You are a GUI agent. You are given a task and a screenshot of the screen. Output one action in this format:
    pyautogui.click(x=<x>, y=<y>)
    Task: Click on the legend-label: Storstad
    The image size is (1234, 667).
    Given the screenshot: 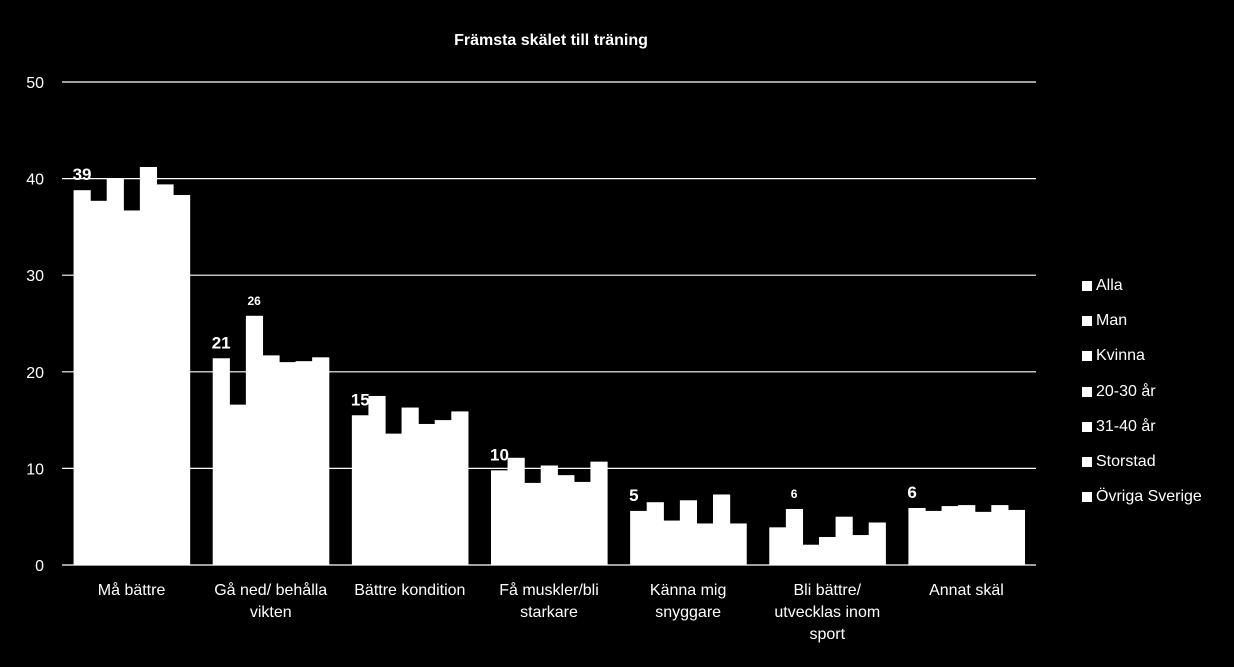 What is the action you would take?
    pyautogui.click(x=1126, y=462)
    